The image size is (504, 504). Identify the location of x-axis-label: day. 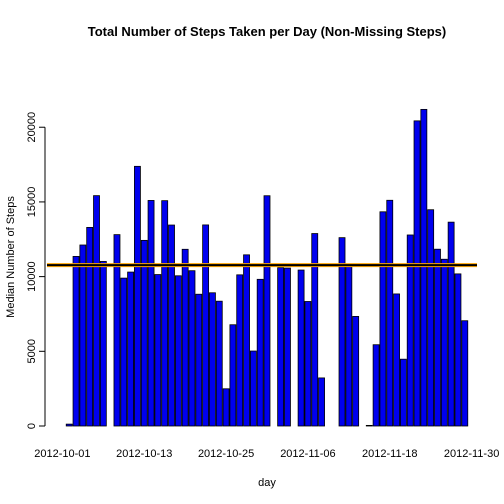
(267, 483).